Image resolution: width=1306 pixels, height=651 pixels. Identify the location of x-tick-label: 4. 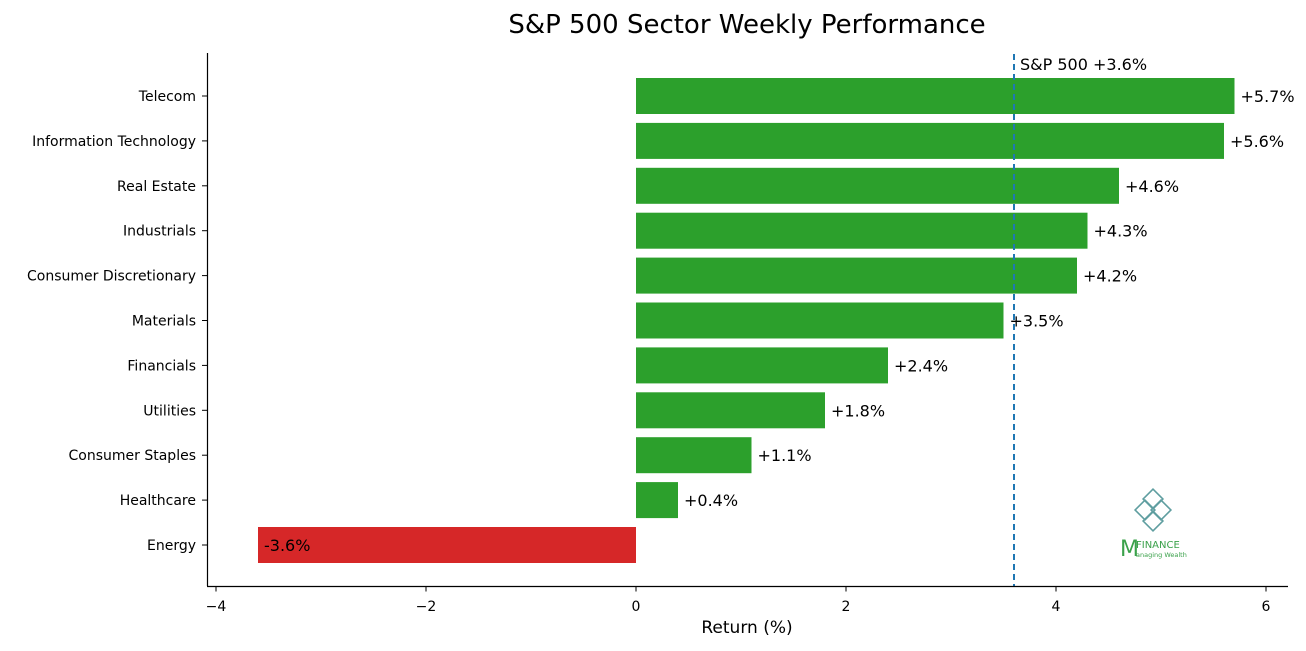
(1056, 607).